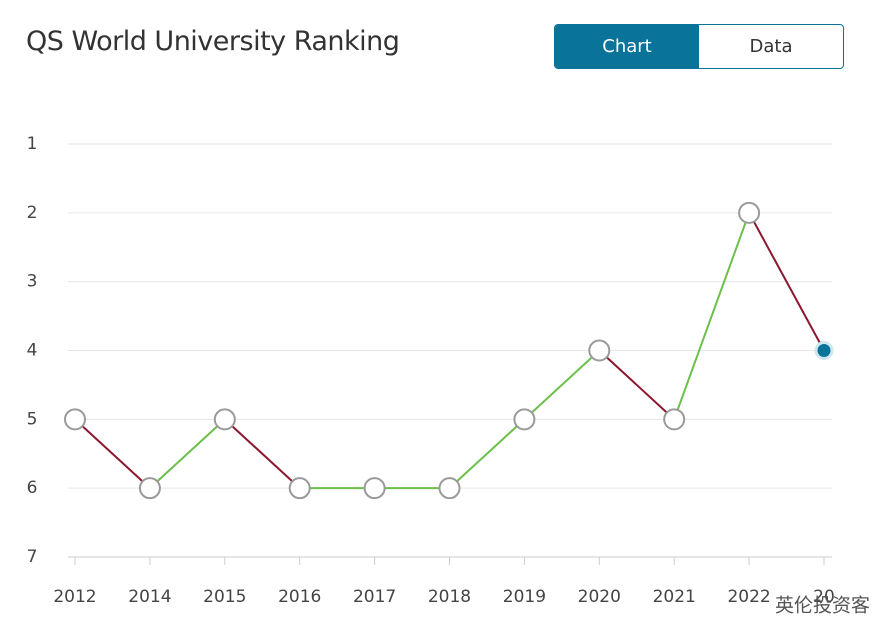  What do you see at coordinates (524, 597) in the screenshot?
I see `x-tick-label: 2019` at bounding box center [524, 597].